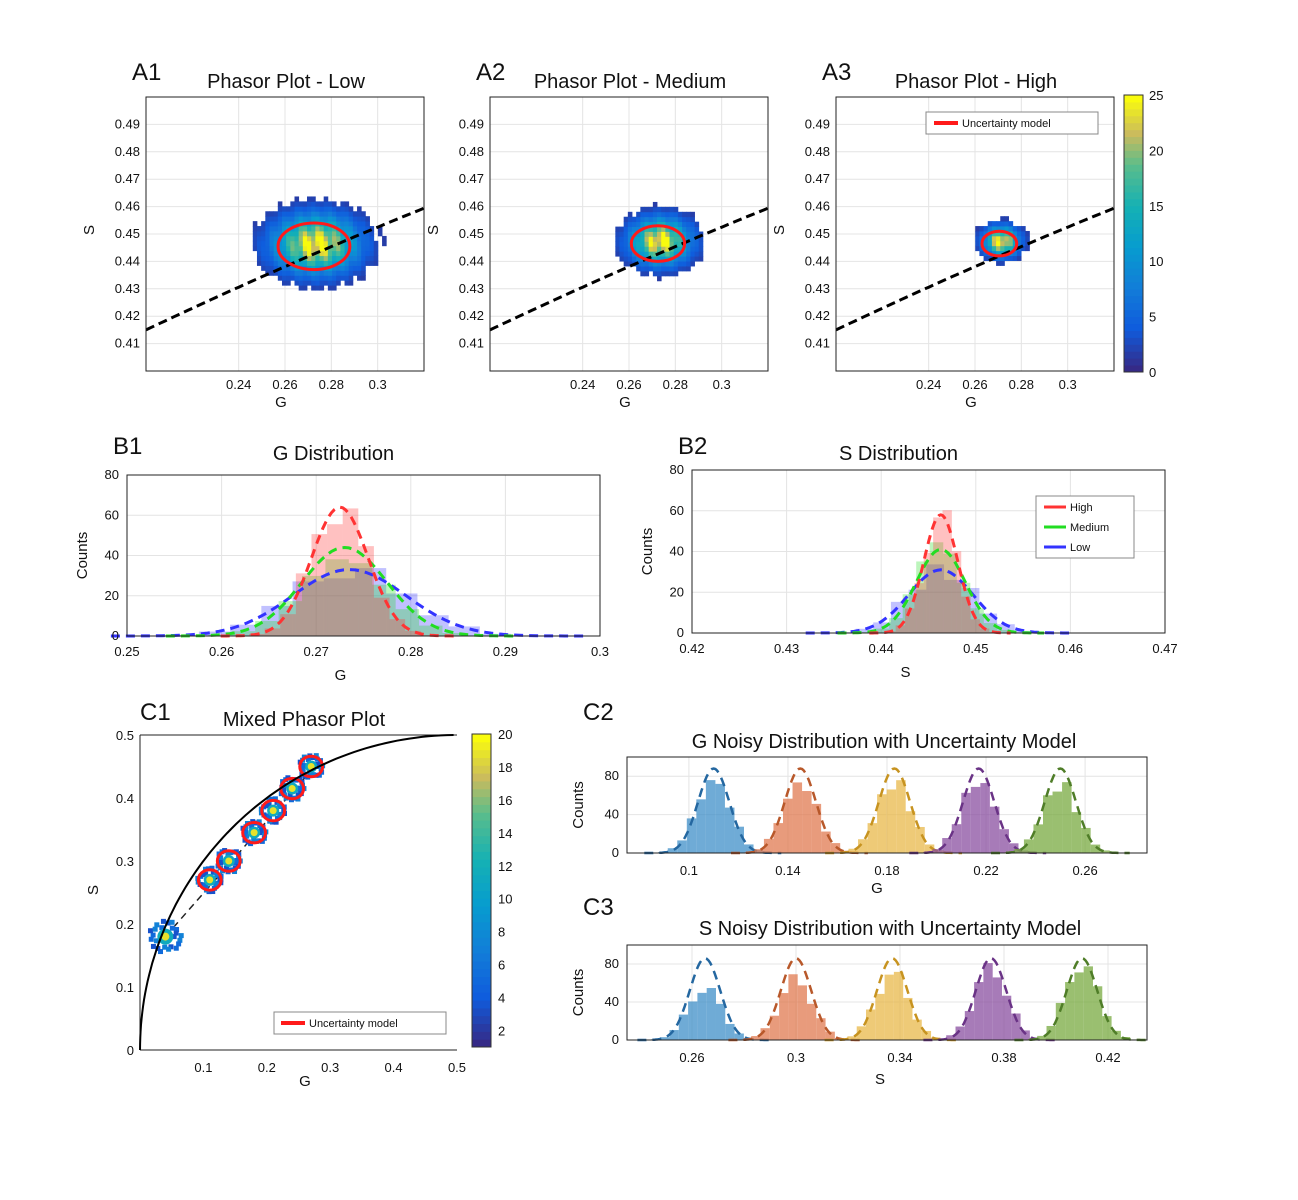 Image resolution: width=1298 pixels, height=1200 pixels. Describe the element at coordinates (953, 606) in the screenshot. I see `histogram-bar-low` at that location.